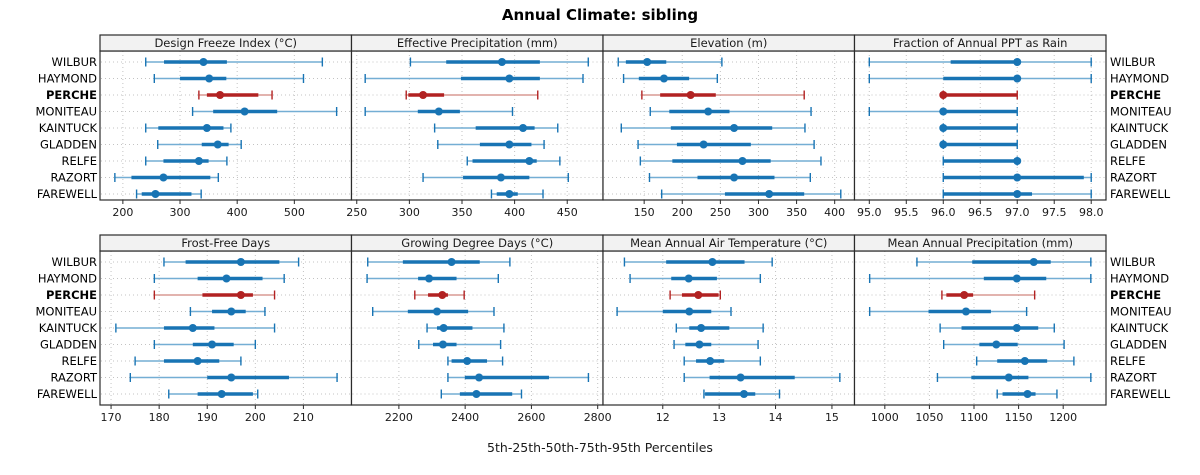  What do you see at coordinates (719, 417) in the screenshot?
I see `axis-tick-label: 13` at bounding box center [719, 417].